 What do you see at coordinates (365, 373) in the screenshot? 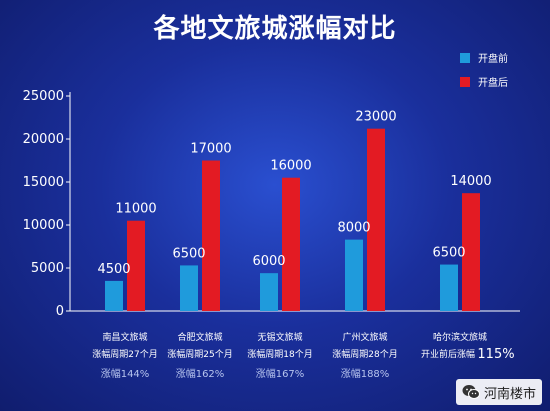
I see `increase-label: 涨幅188%` at bounding box center [365, 373].